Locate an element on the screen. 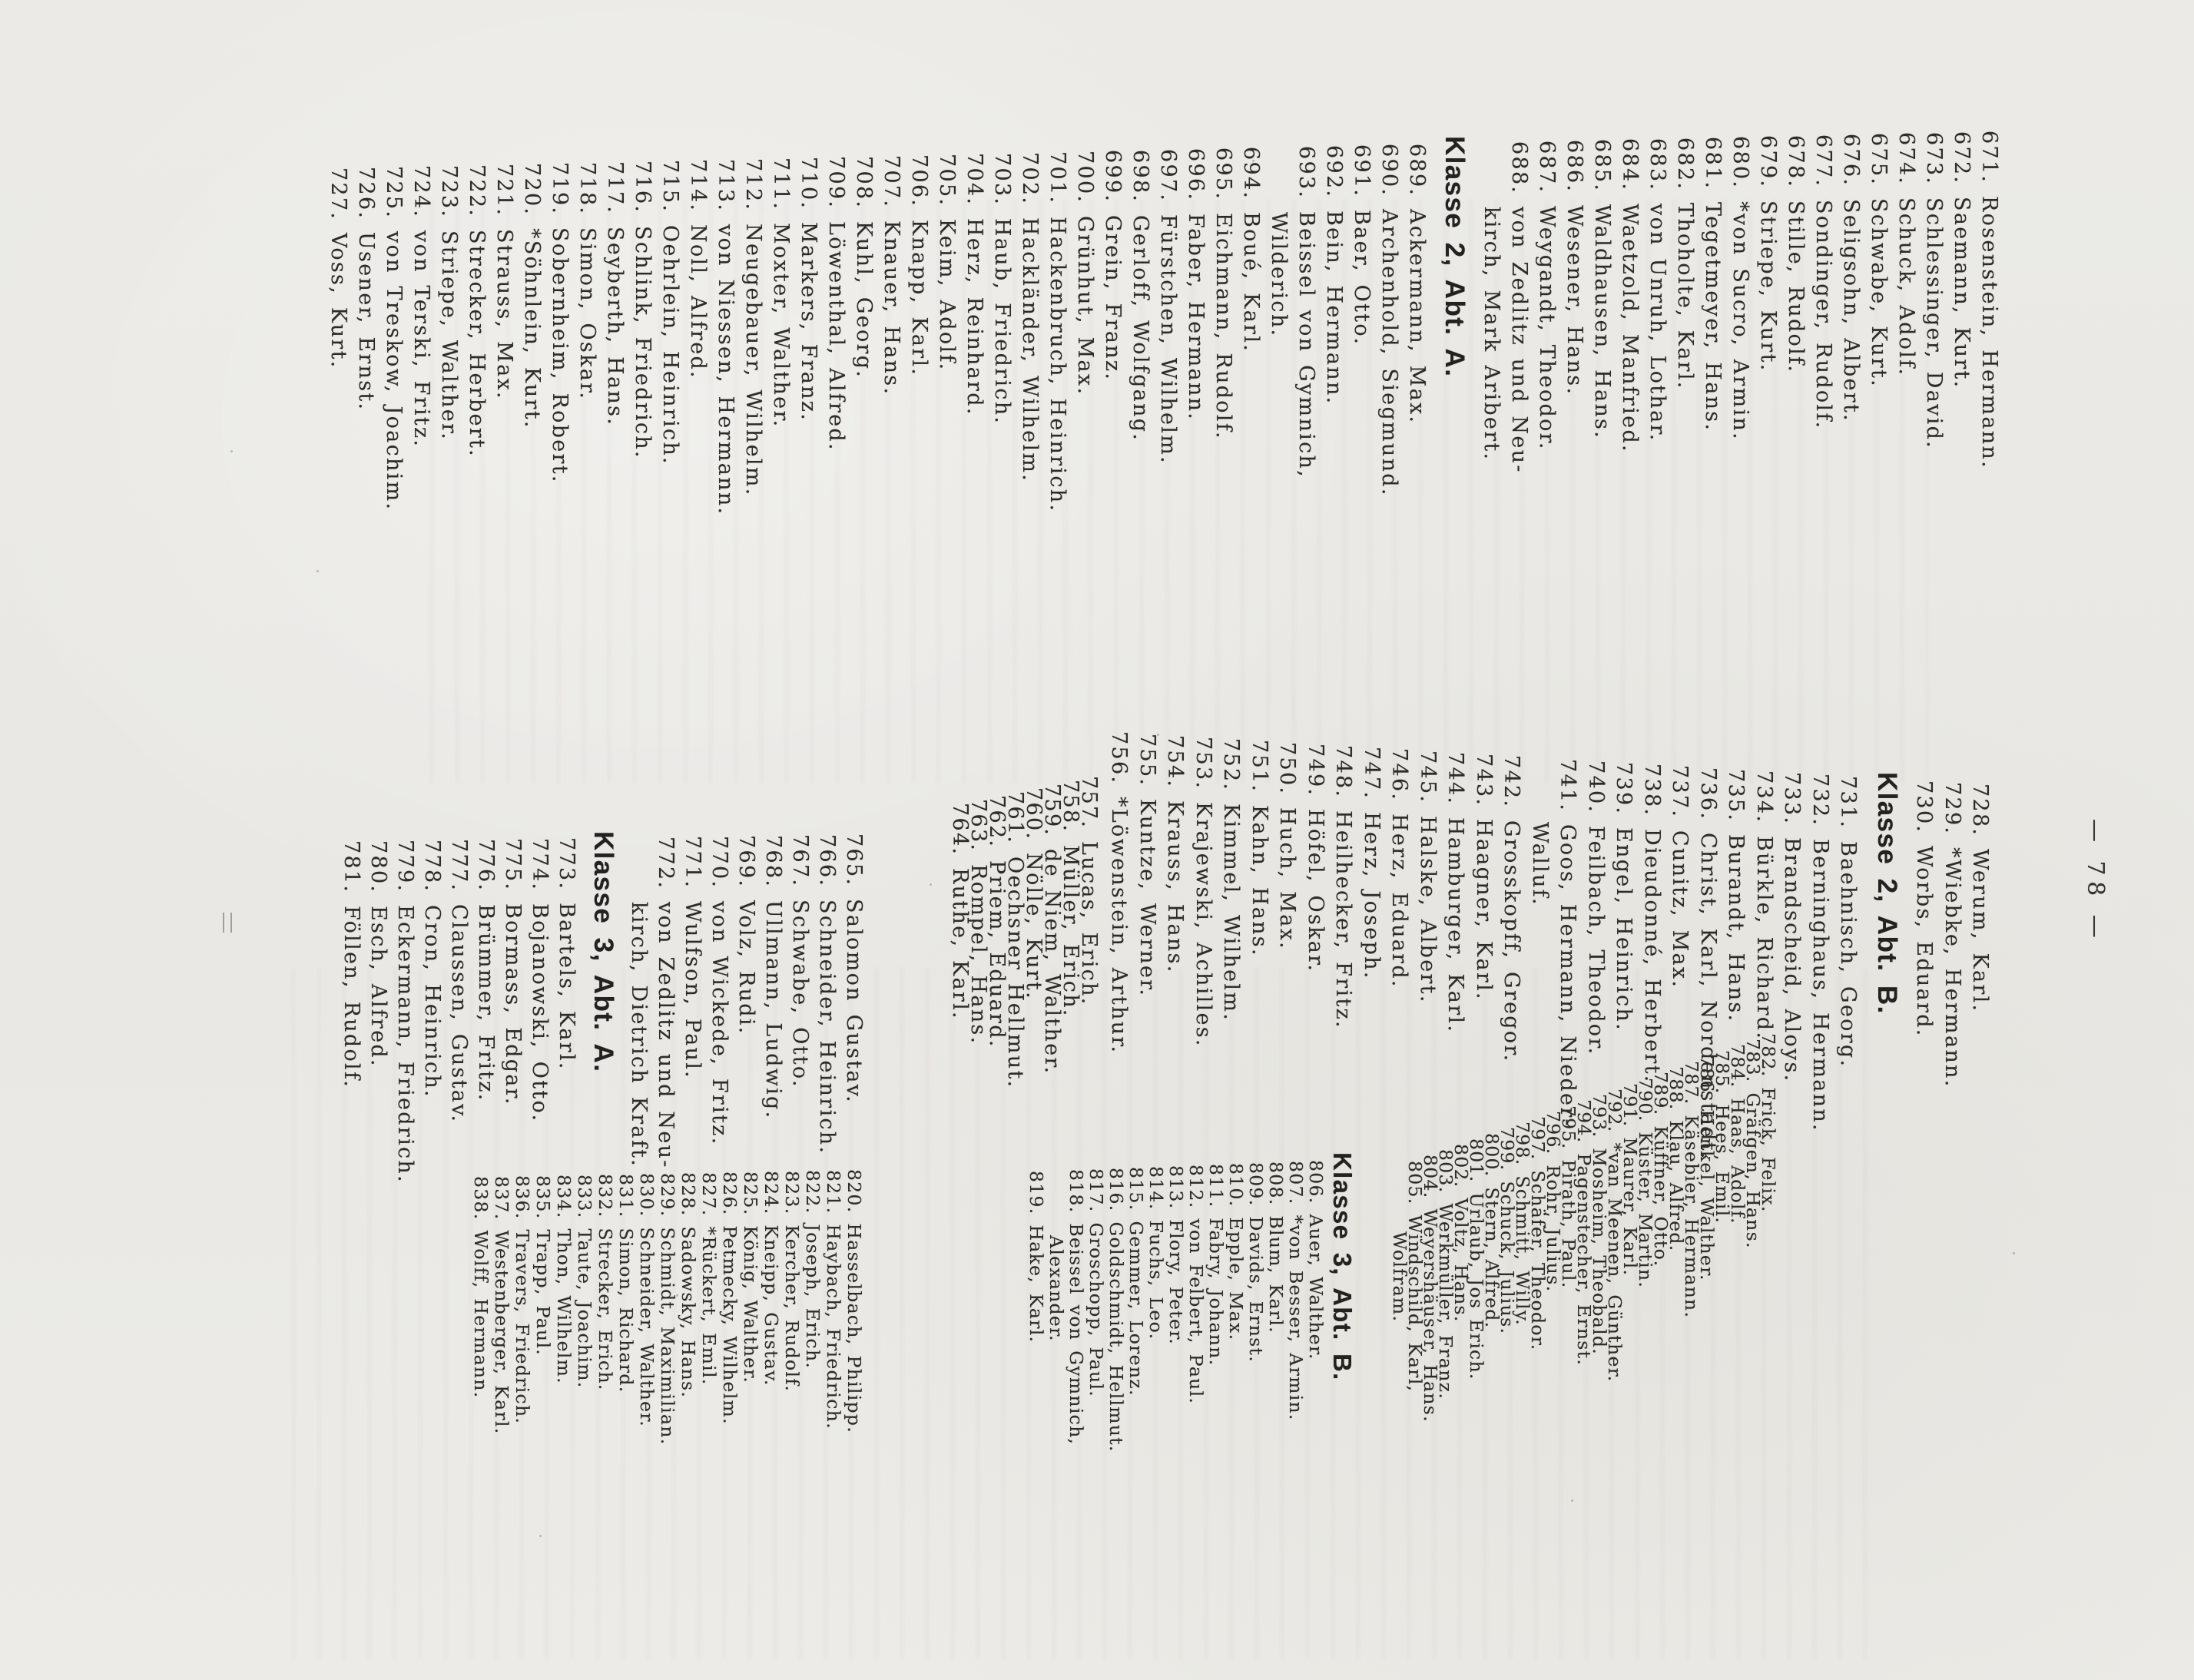 This screenshot has width=2194, height=1680. list-entry: 719. Sobernheim, Robert. is located at coordinates (560, 323).